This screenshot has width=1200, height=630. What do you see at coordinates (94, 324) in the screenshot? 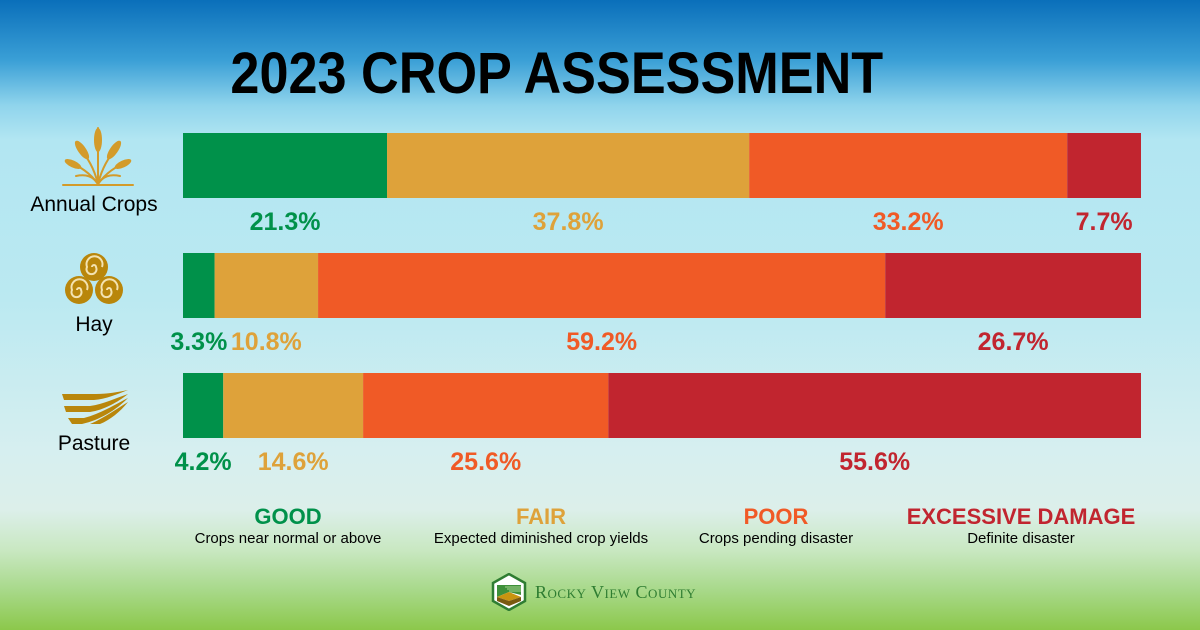
I see `row-label-hay: Hay` at bounding box center [94, 324].